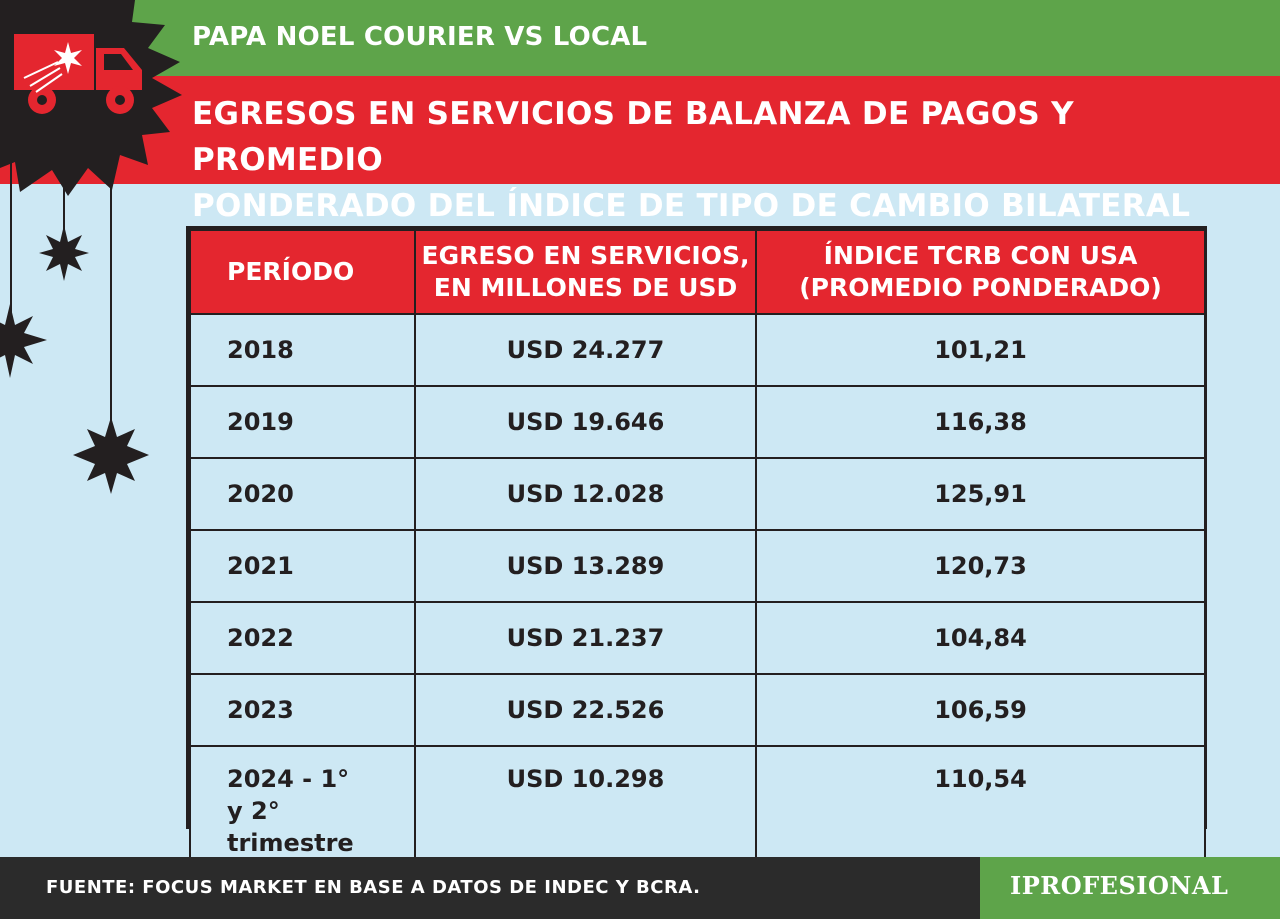  Describe the element at coordinates (585, 350) in the screenshot. I see `cell-egreso: USD 24.277` at that location.